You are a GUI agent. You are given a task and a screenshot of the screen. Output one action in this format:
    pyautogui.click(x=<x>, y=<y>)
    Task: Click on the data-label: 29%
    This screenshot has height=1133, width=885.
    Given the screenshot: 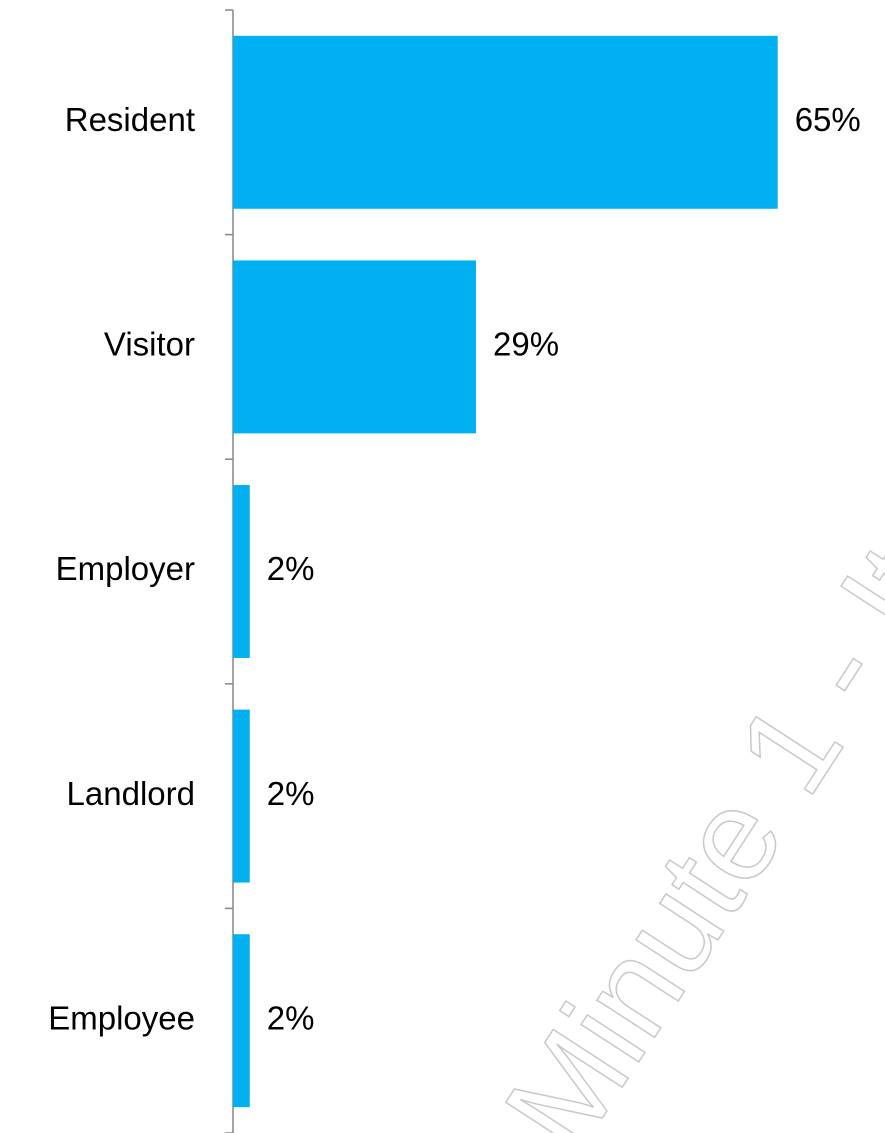 What is the action you would take?
    pyautogui.click(x=526, y=344)
    